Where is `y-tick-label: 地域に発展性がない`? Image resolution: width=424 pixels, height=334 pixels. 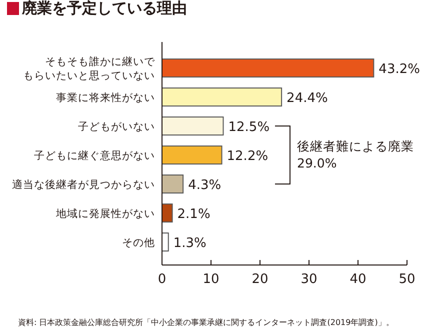
y-tick-label: 地域に発展性がない is located at coordinates (105, 213).